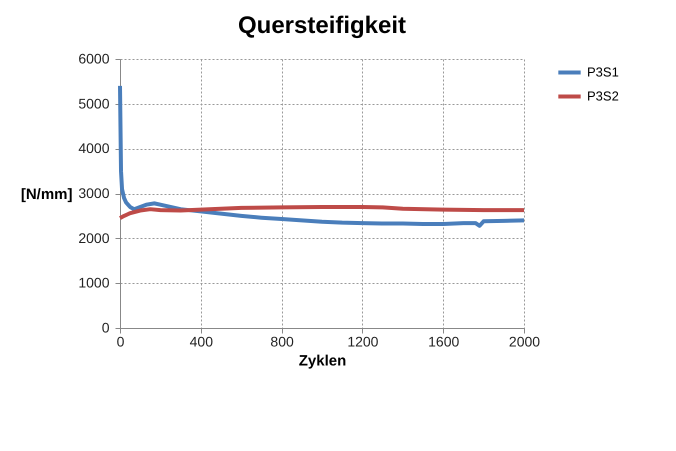 This screenshot has height=451, width=676. I want to click on y-tick-label: 2000, so click(94, 238).